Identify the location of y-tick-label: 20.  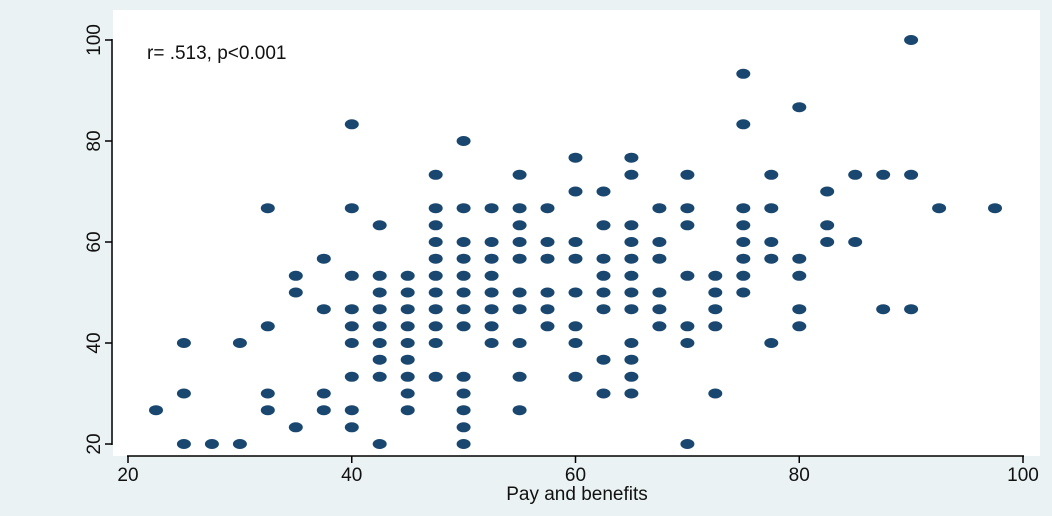
(94, 443).